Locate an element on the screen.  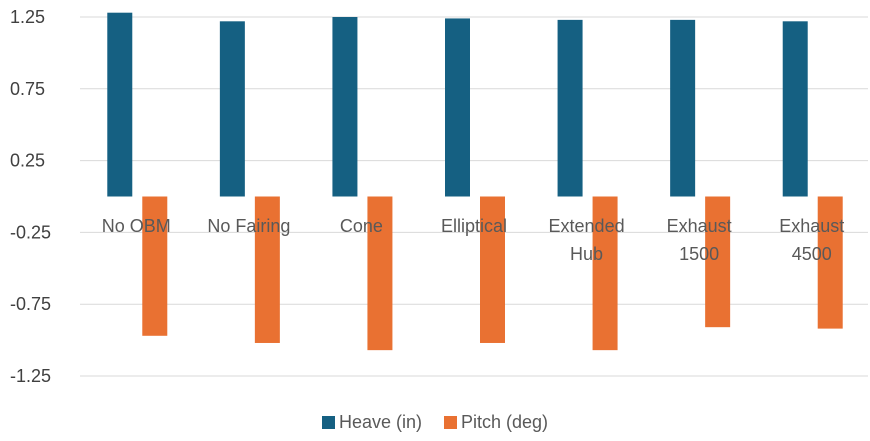
legend-label-heave: Heave (in) is located at coordinates (380, 422).